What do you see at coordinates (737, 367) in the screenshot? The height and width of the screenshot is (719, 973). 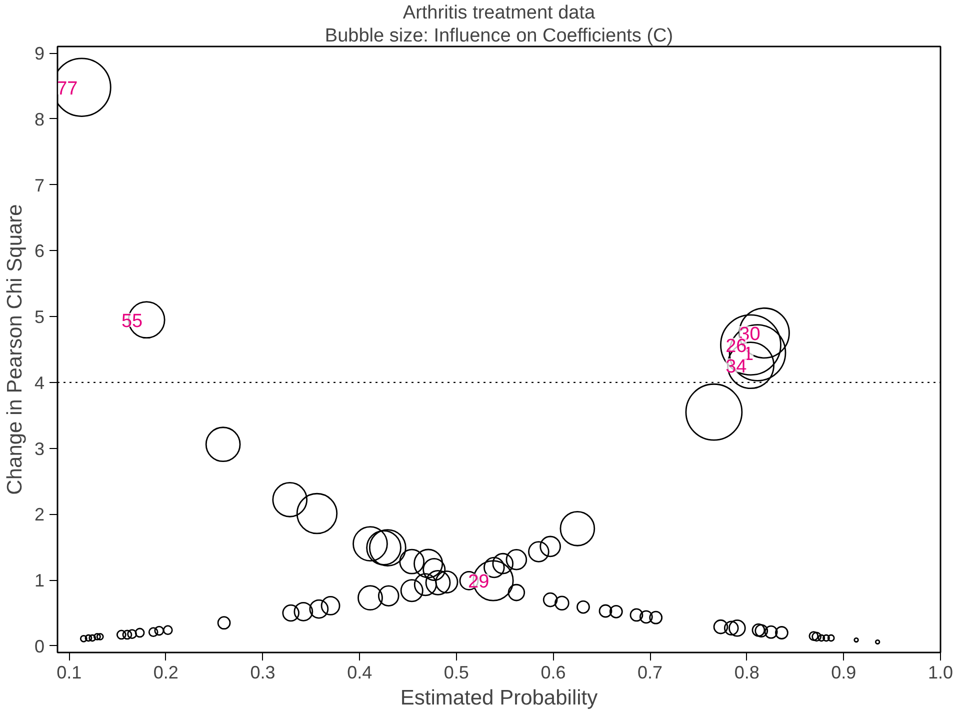 I see `annotation: 34` at bounding box center [737, 367].